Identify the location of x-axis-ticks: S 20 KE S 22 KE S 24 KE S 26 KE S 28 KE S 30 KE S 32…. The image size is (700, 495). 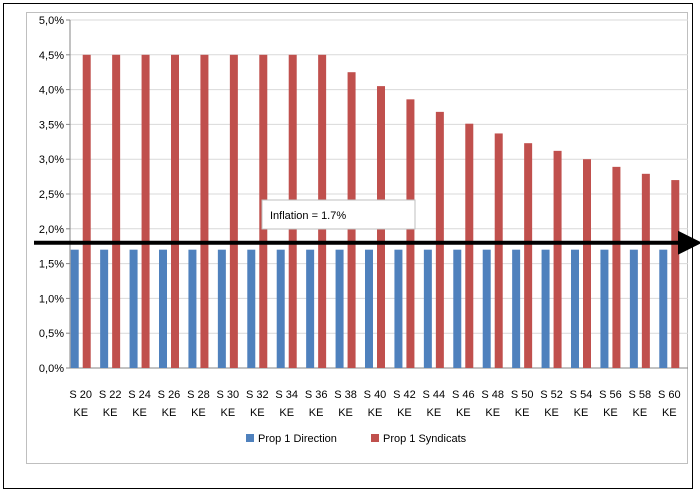
(374, 404).